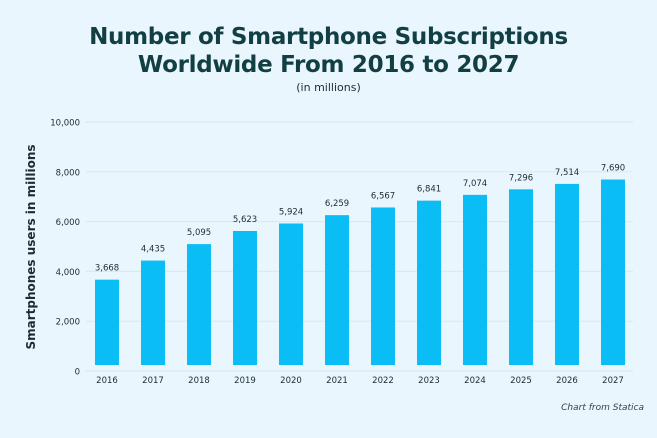  What do you see at coordinates (567, 381) in the screenshot?
I see `x-tick-label: 2026` at bounding box center [567, 381].